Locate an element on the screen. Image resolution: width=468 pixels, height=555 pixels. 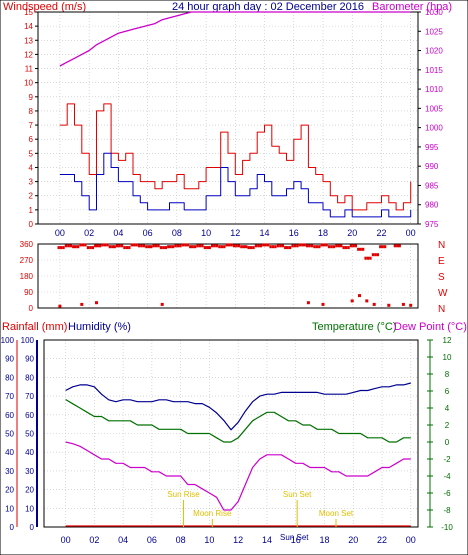
top-left-tick-2: 2 is located at coordinates (31, 196).